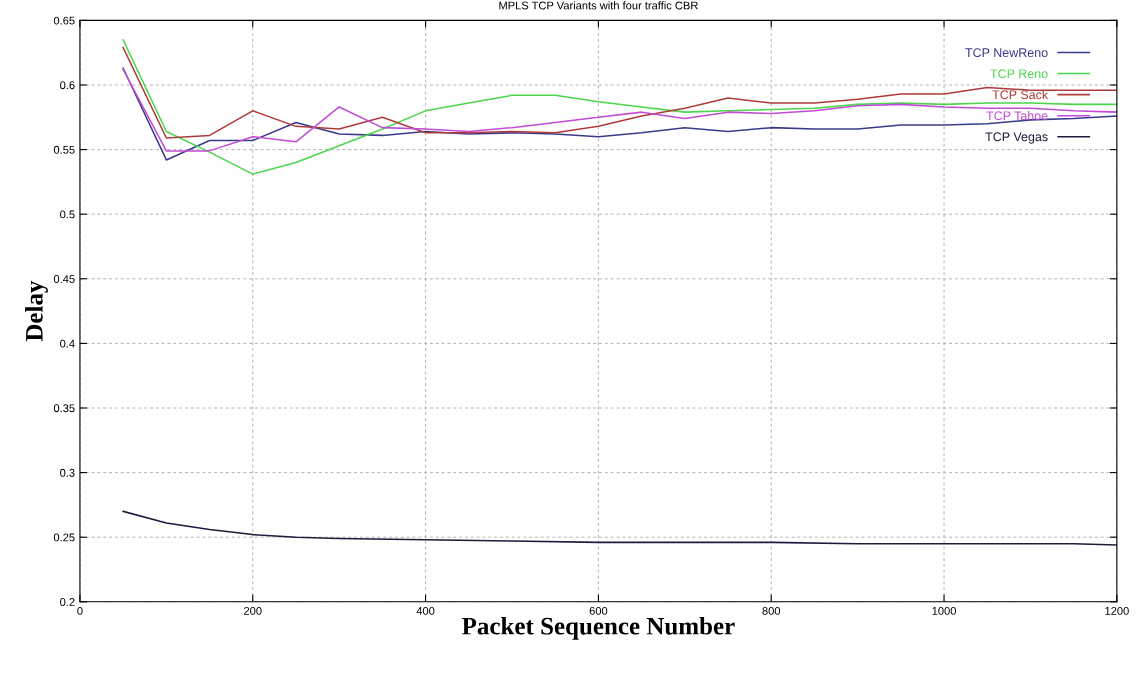 The width and height of the screenshot is (1142, 680). Describe the element at coordinates (1006, 53) in the screenshot. I see `legend-label: TCP NewReno` at that location.